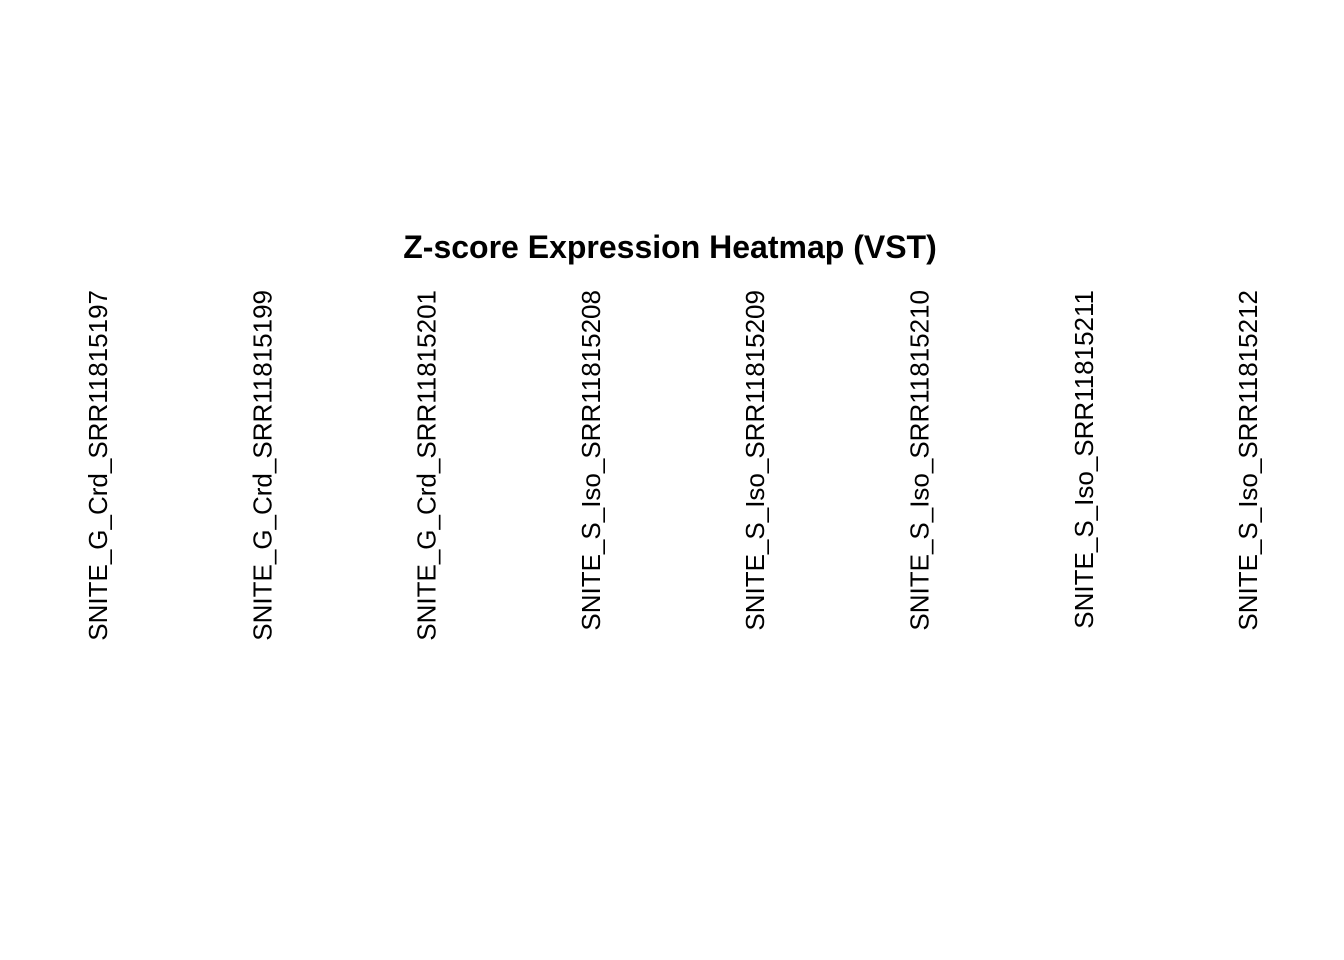 This screenshot has width=1344, height=960. What do you see at coordinates (98, 465) in the screenshot?
I see `column-label: SNITE_G_Crd_SRR11815197` at bounding box center [98, 465].